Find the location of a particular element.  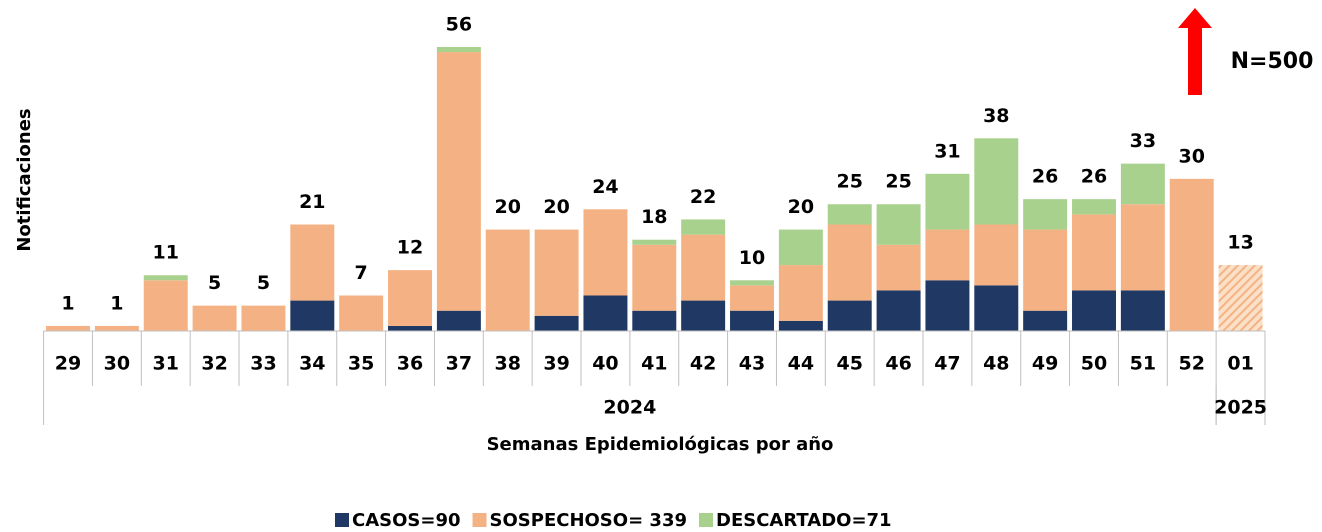

total-label: 13 is located at coordinates (1240, 243).